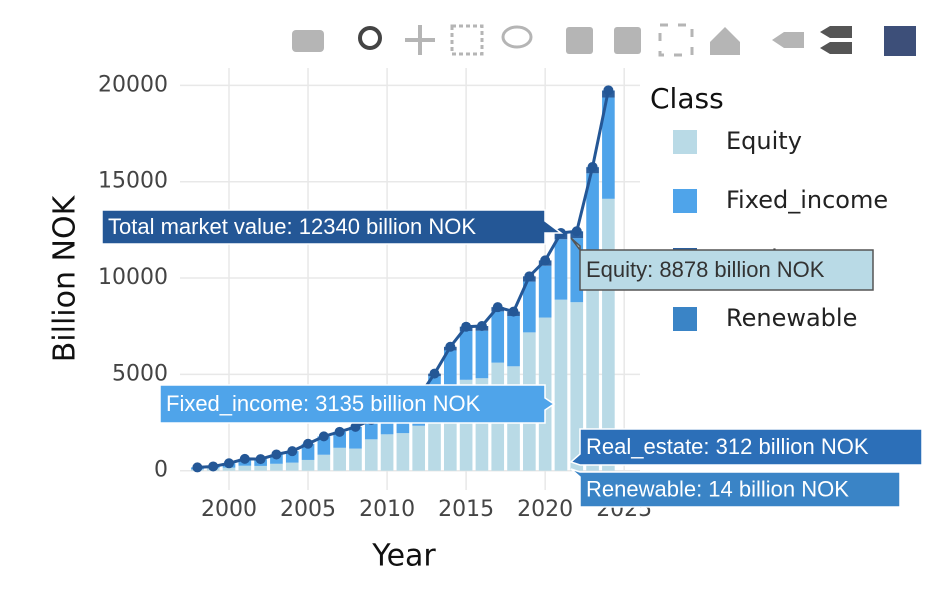 Image resolution: width=940 pixels, height=594 pixels. Describe the element at coordinates (133, 84) in the screenshot. I see `y-tick-label: 20000` at that location.